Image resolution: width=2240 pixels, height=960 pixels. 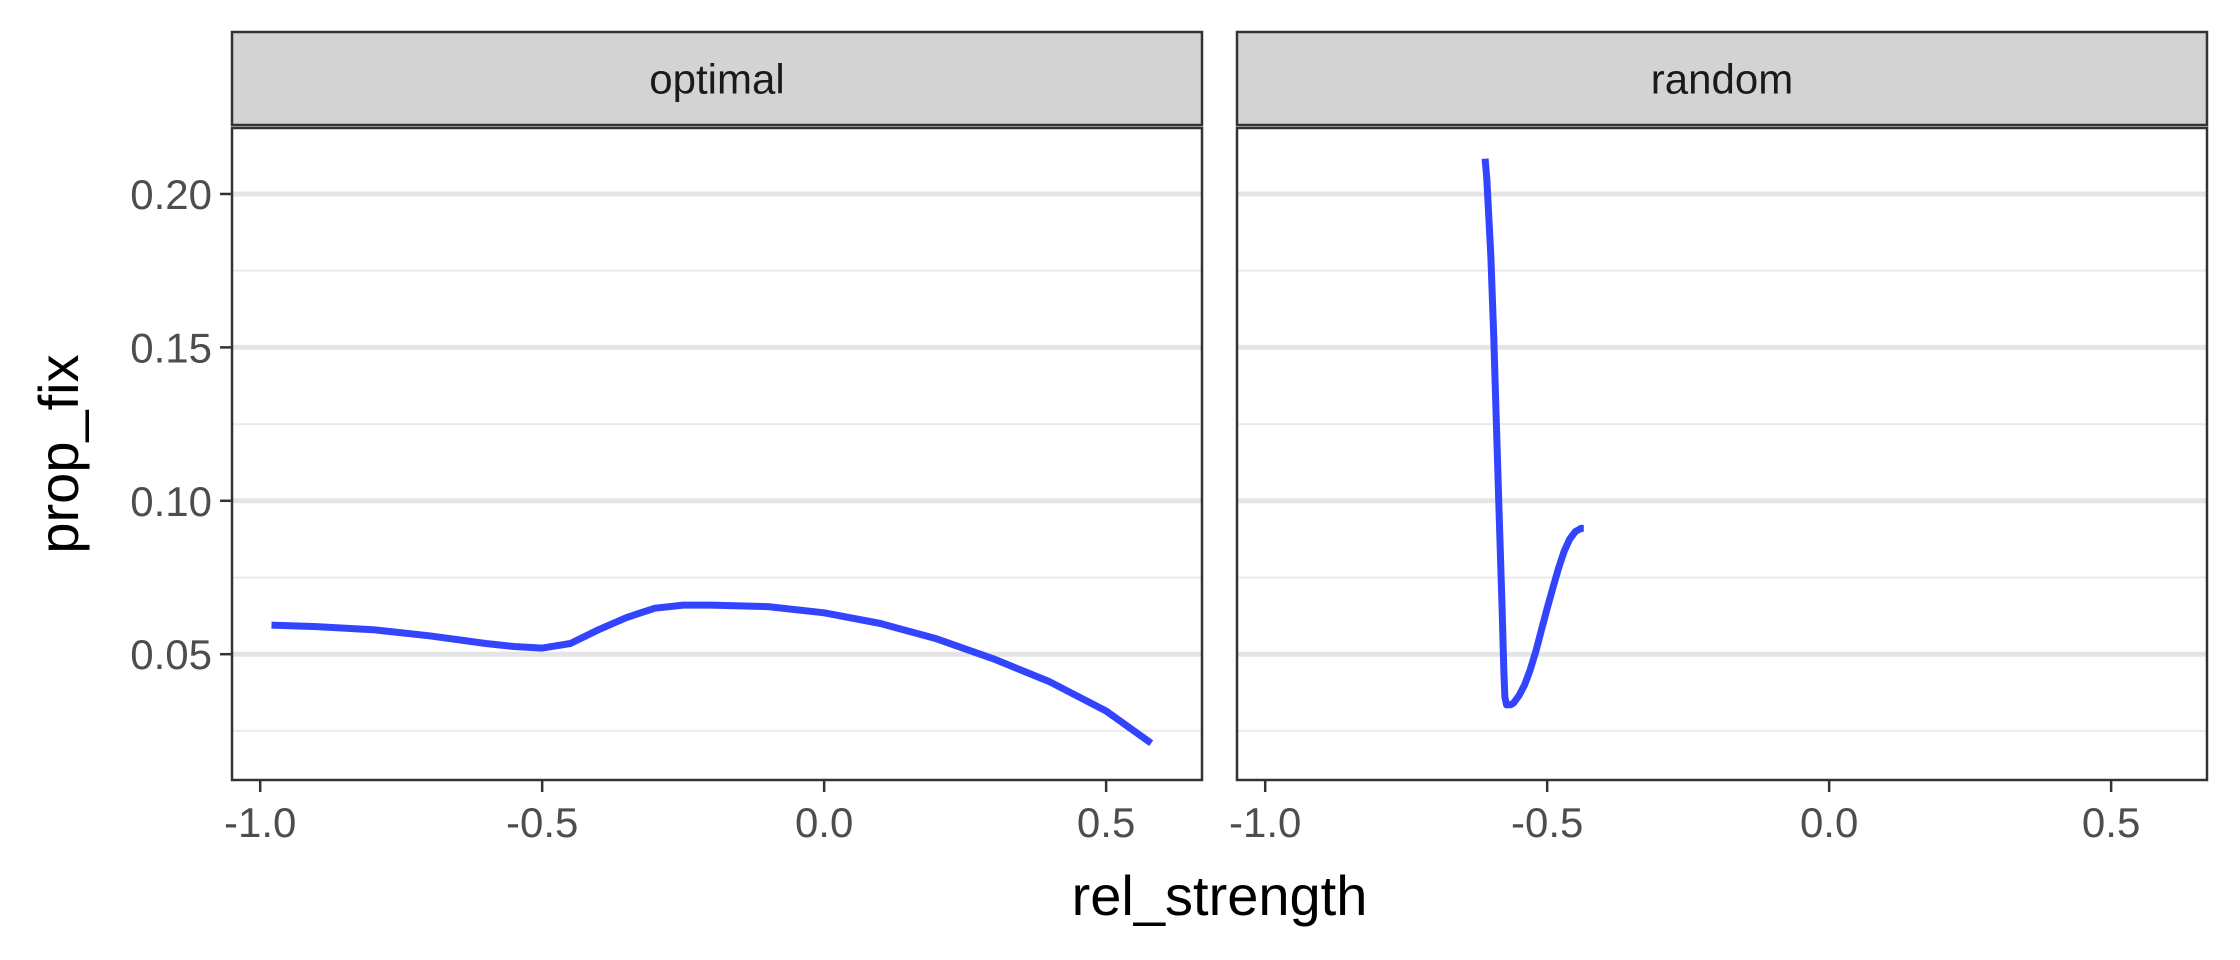 What do you see at coordinates (171, 501) in the screenshot?
I see `y-tick-label: 0.10` at bounding box center [171, 501].